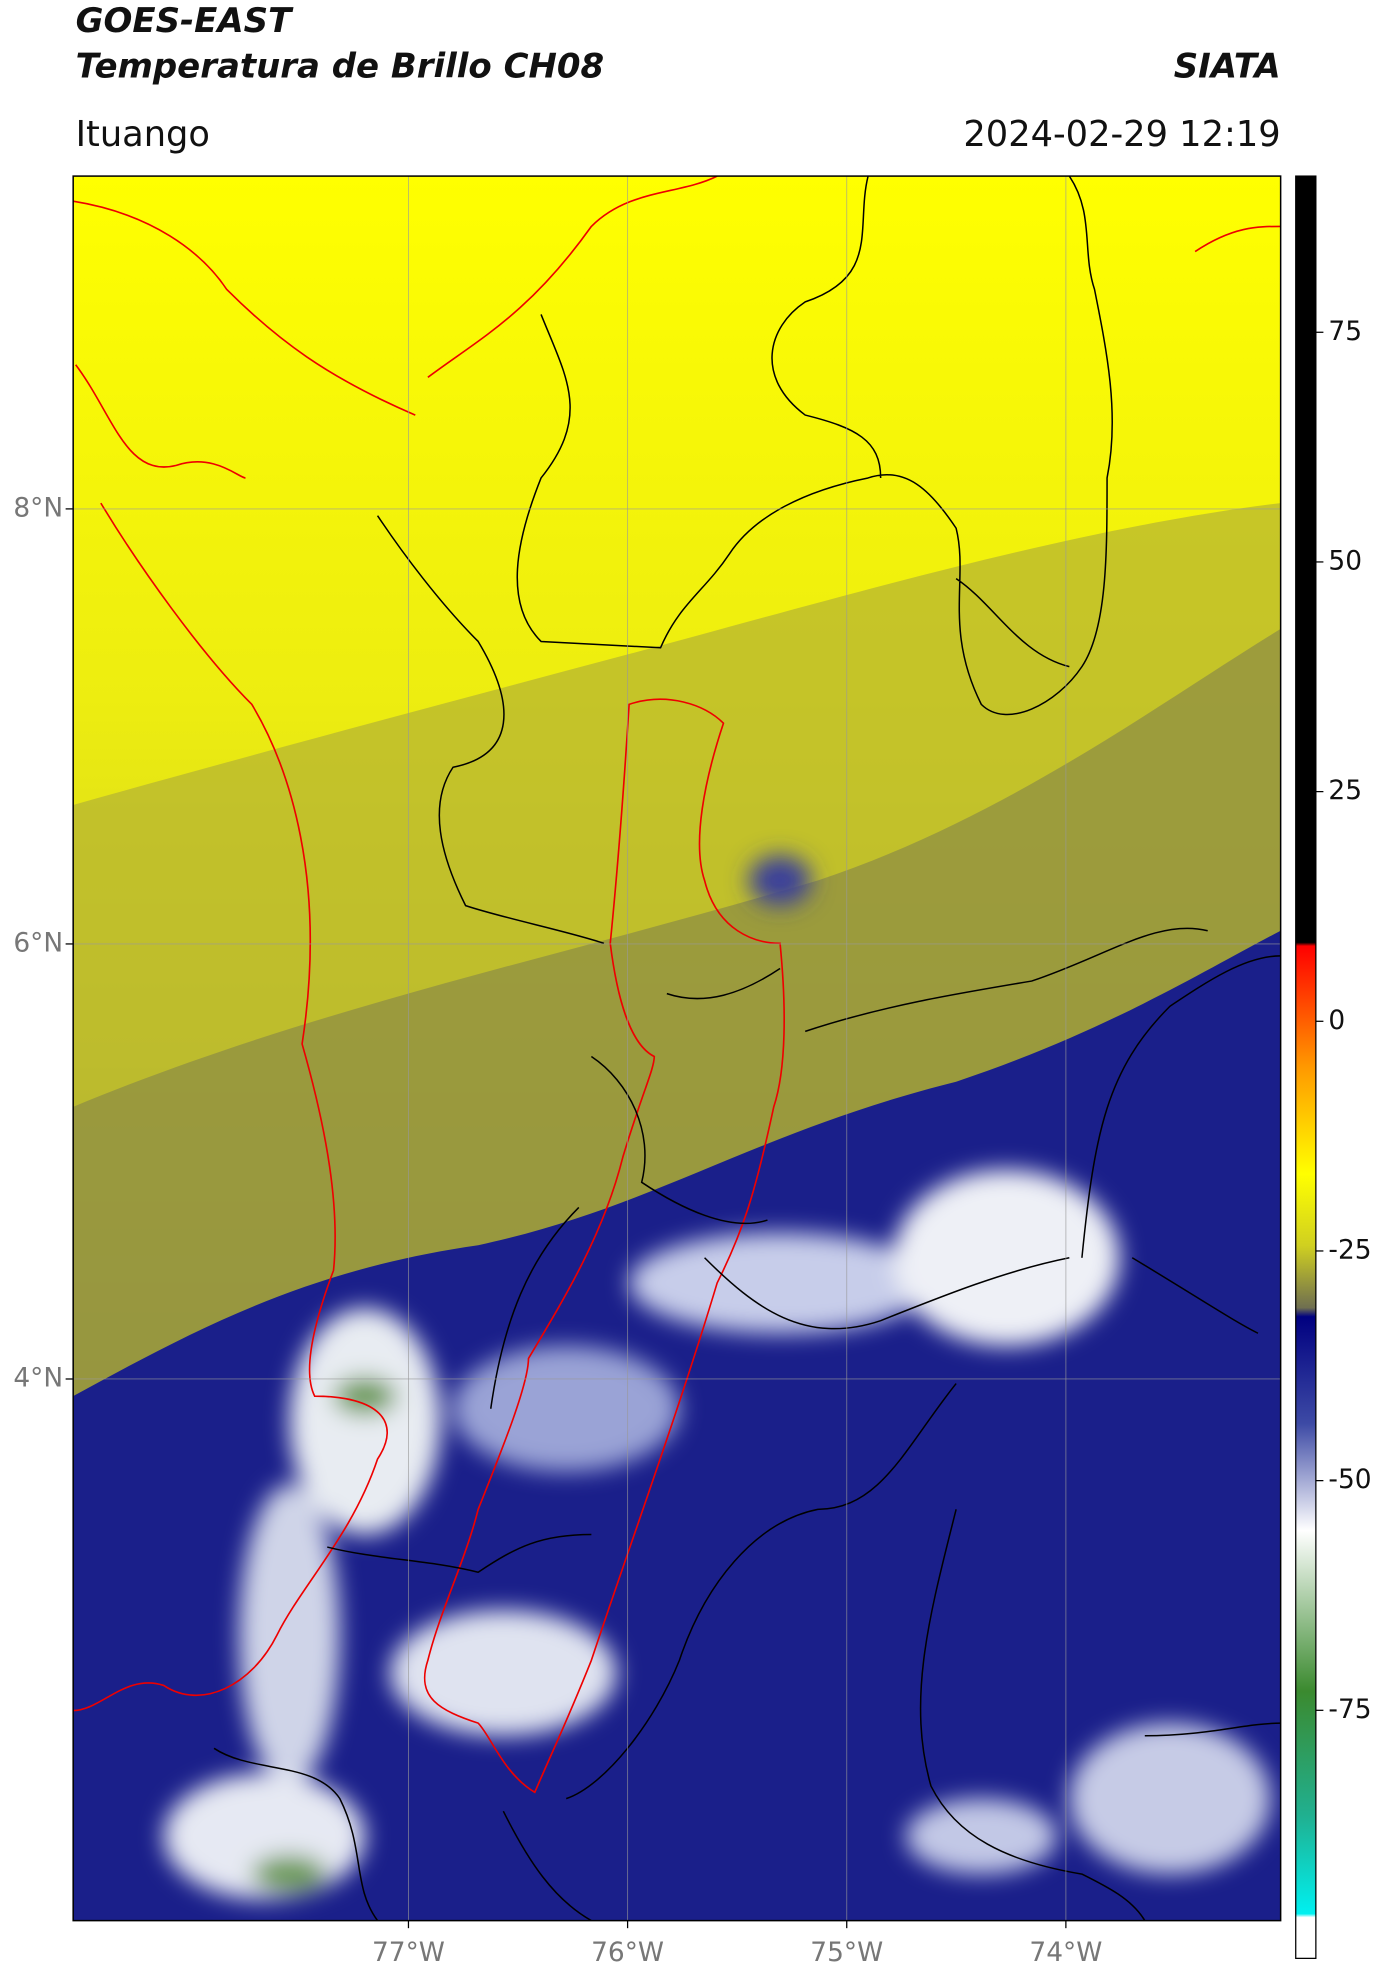 Image resolution: width=1384 pixels, height=1981 pixels. I want to click on title: GOES-EAST, so click(185, 21).